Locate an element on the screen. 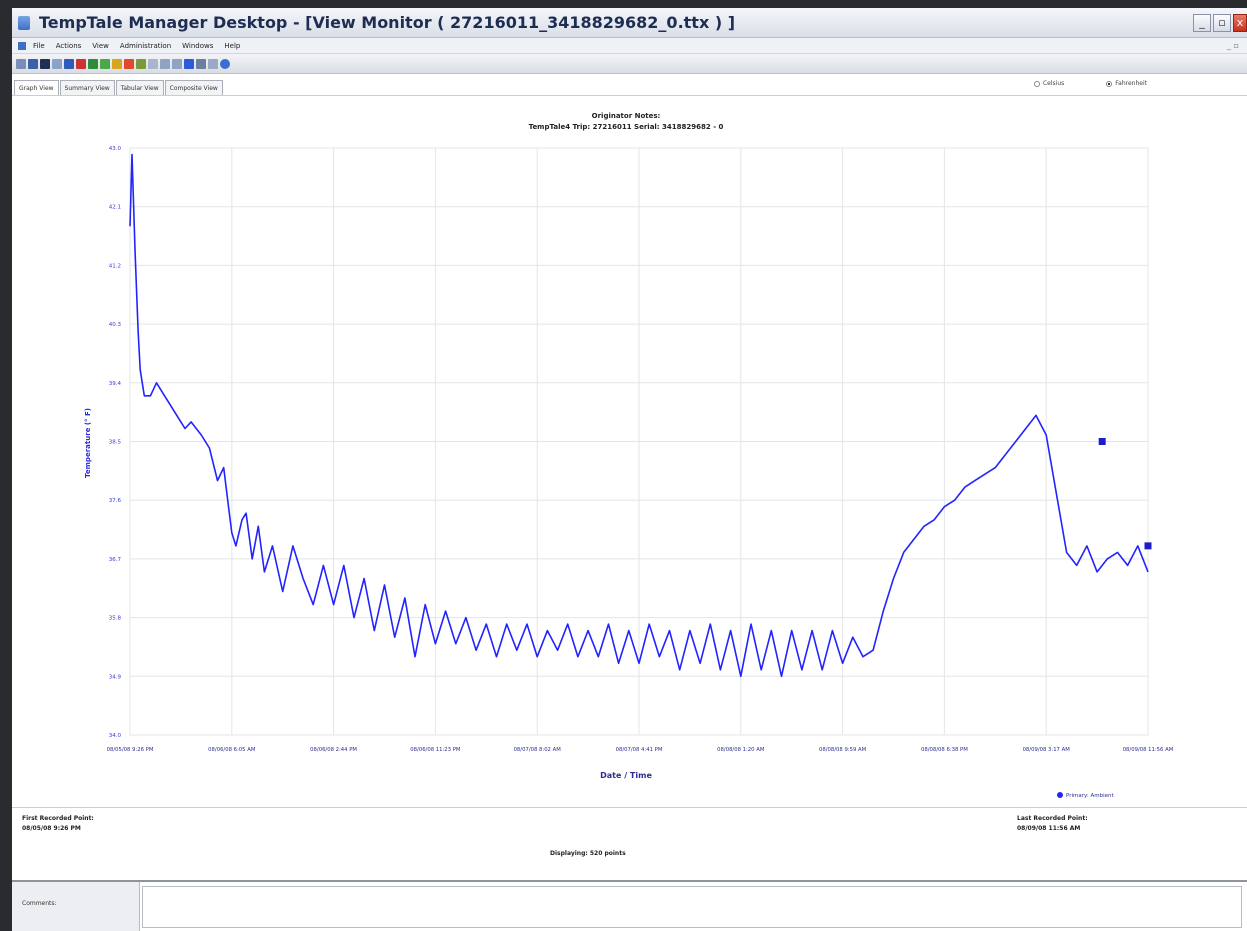  tab-summary-view: Summary View is located at coordinates (87, 87).